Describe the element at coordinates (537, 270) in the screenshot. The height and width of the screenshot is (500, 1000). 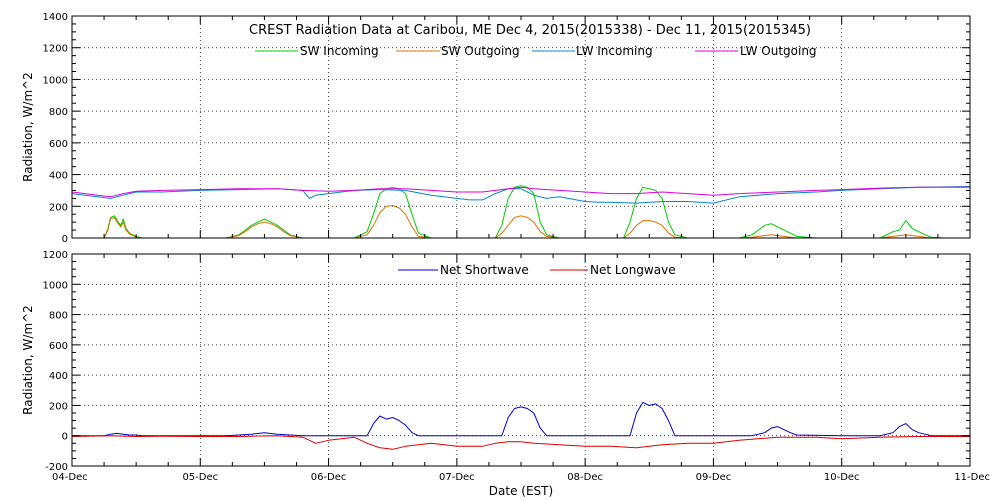
I see `legend-bottom: Net Shortwave Net Longwave` at that location.